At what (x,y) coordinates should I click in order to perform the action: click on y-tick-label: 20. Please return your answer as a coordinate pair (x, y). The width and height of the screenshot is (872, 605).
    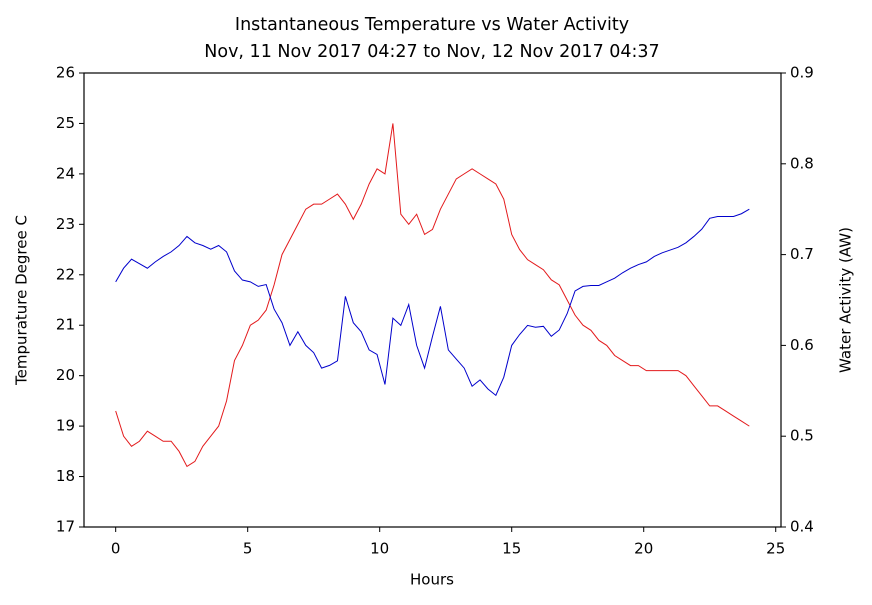
    Looking at the image, I should click on (65, 375).